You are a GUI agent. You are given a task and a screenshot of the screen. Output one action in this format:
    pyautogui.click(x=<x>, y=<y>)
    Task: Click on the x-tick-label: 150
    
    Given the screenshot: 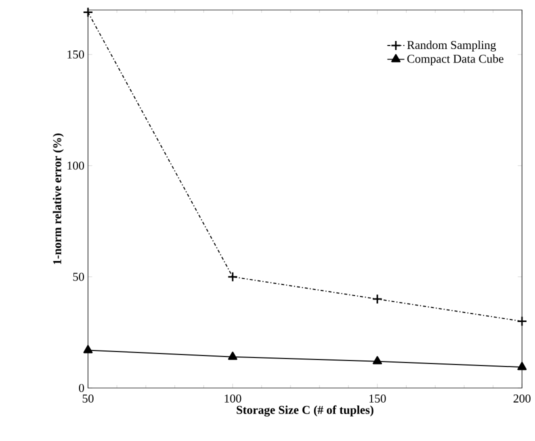 What is the action you would take?
    pyautogui.click(x=377, y=398)
    